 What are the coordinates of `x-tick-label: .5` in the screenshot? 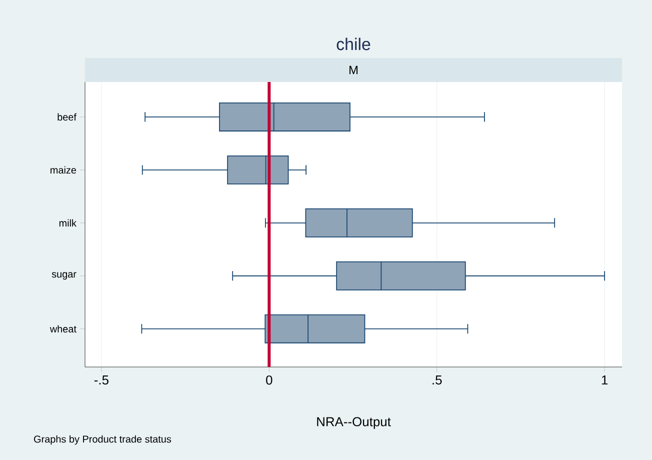 It's located at (437, 380).